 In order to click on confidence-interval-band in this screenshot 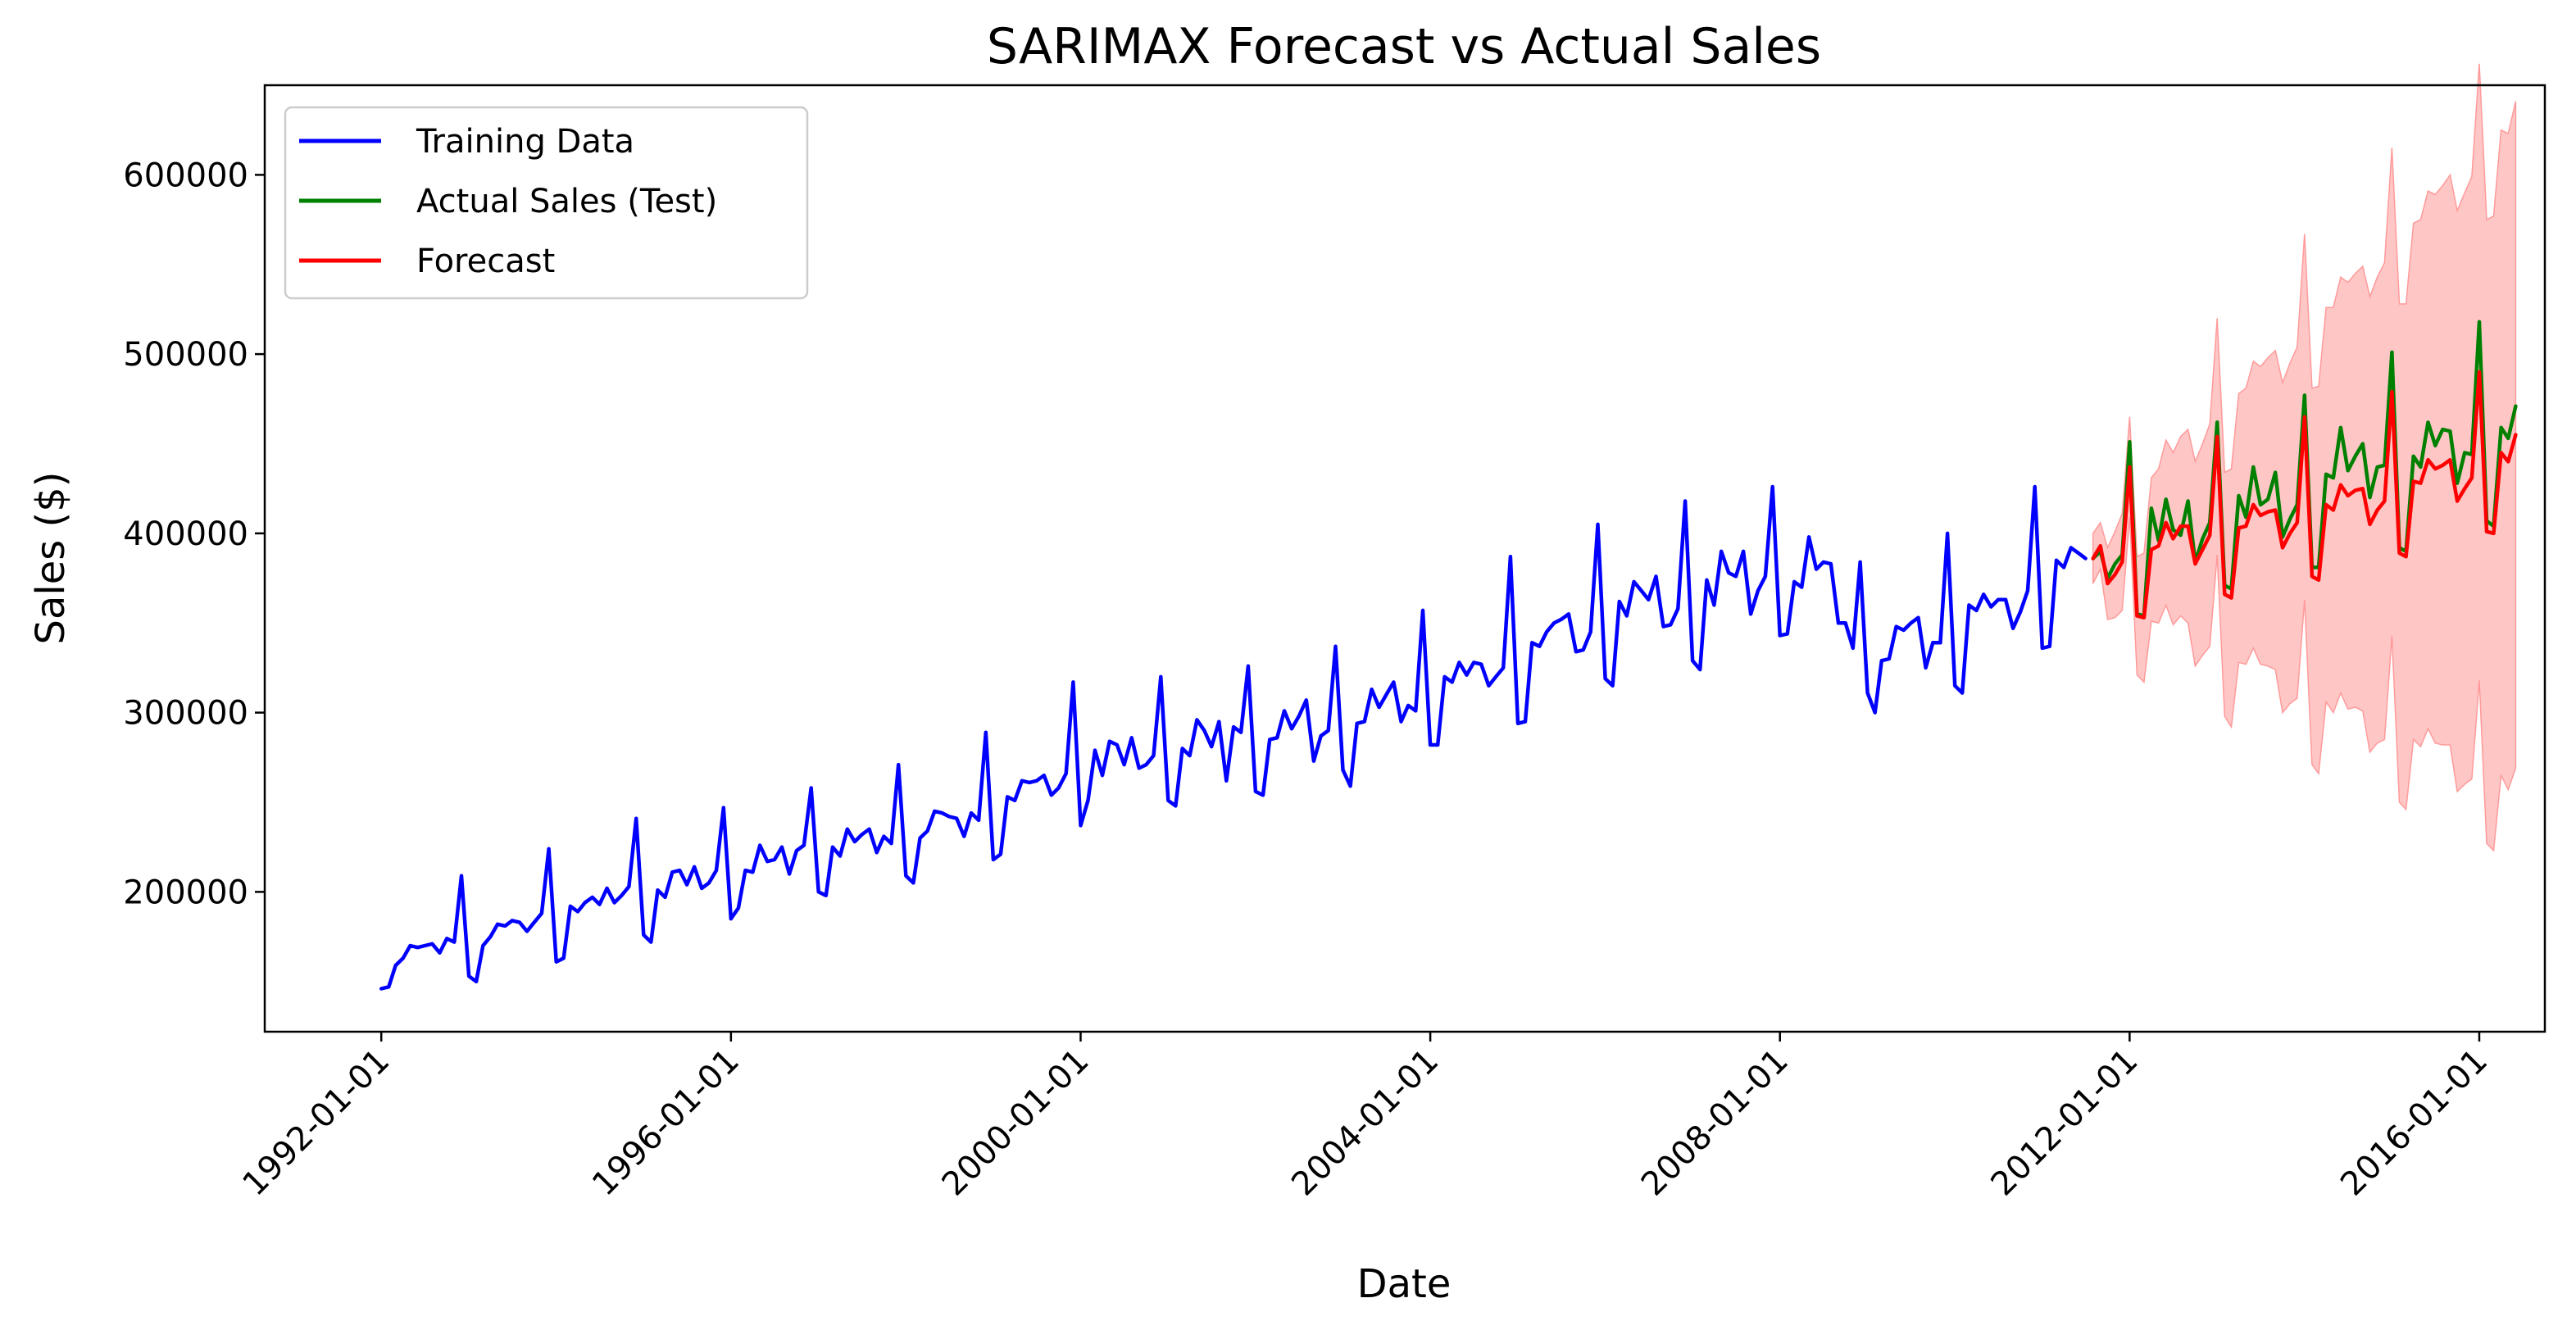, I will do `click(2304, 457)`.